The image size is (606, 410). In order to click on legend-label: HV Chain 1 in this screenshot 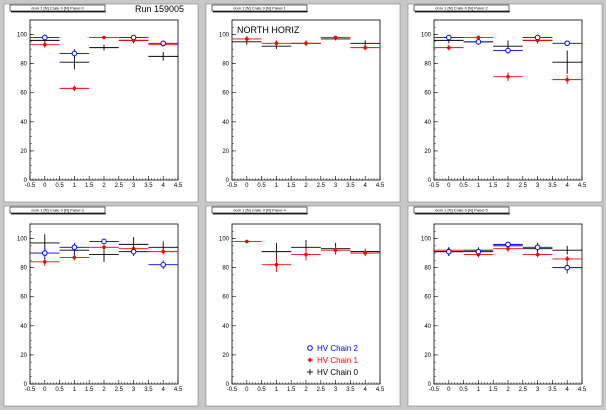, I will do `click(337, 360)`.